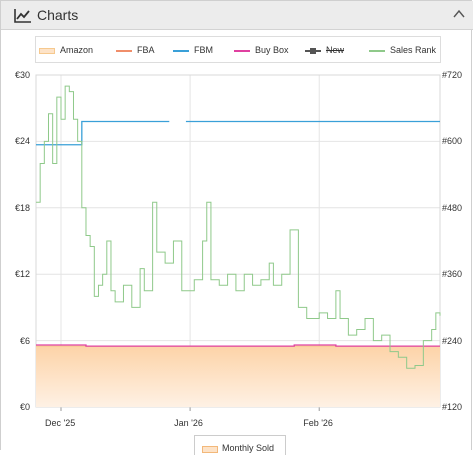 The image size is (474, 455). I want to click on y-right-tick-label: #240, so click(452, 340).